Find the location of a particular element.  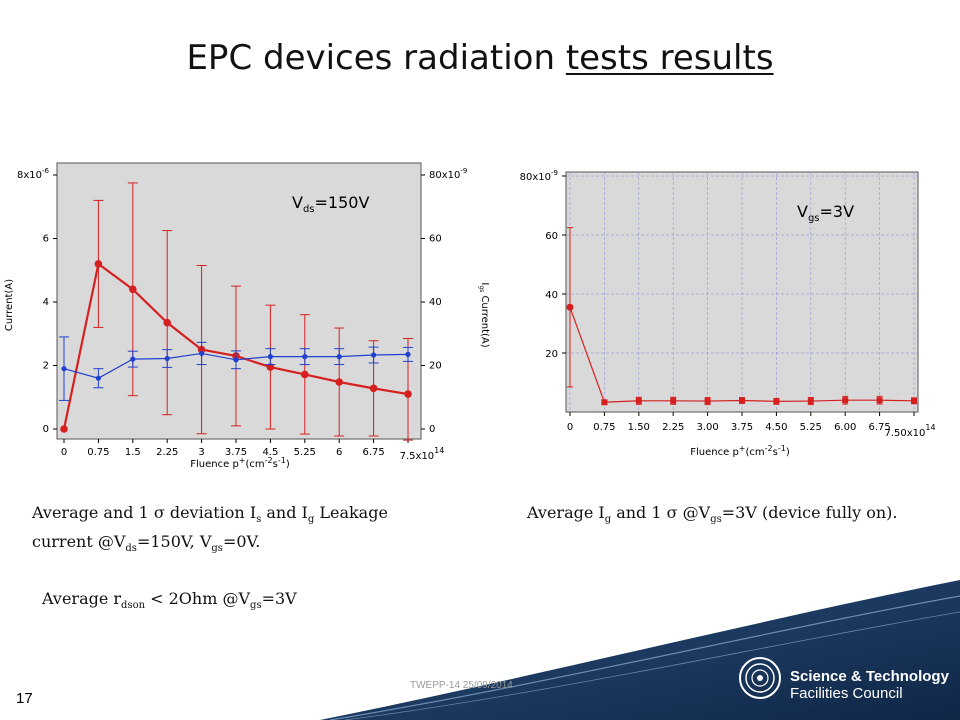

cap-text: =3V is located at coordinates (279, 598).